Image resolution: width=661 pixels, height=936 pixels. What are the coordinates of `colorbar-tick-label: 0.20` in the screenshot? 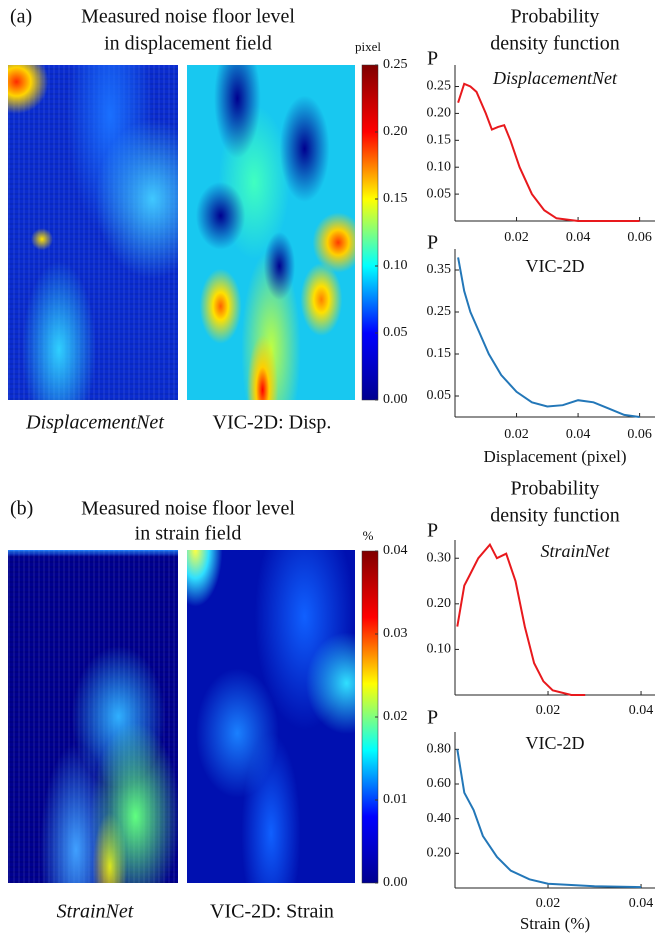 It's located at (395, 131).